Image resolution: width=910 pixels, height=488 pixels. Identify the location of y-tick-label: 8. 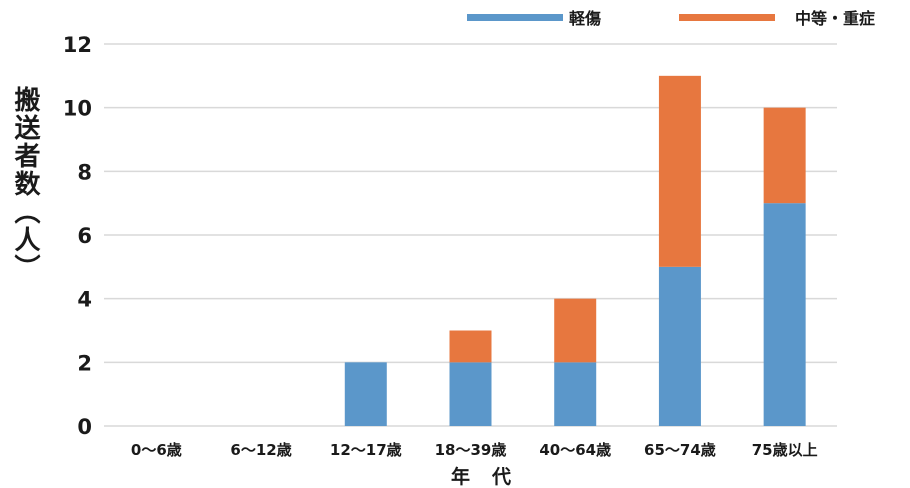
(84, 172).